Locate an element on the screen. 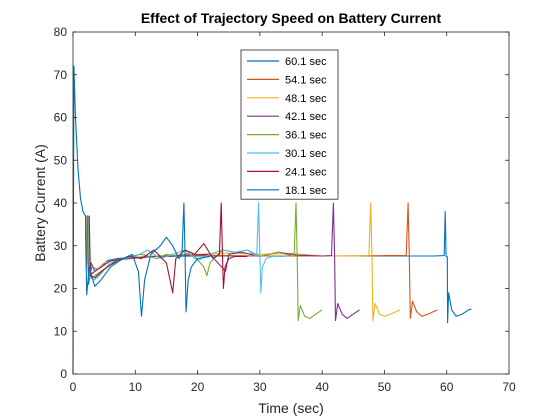  y-tick-label: 10 is located at coordinates (61, 331).